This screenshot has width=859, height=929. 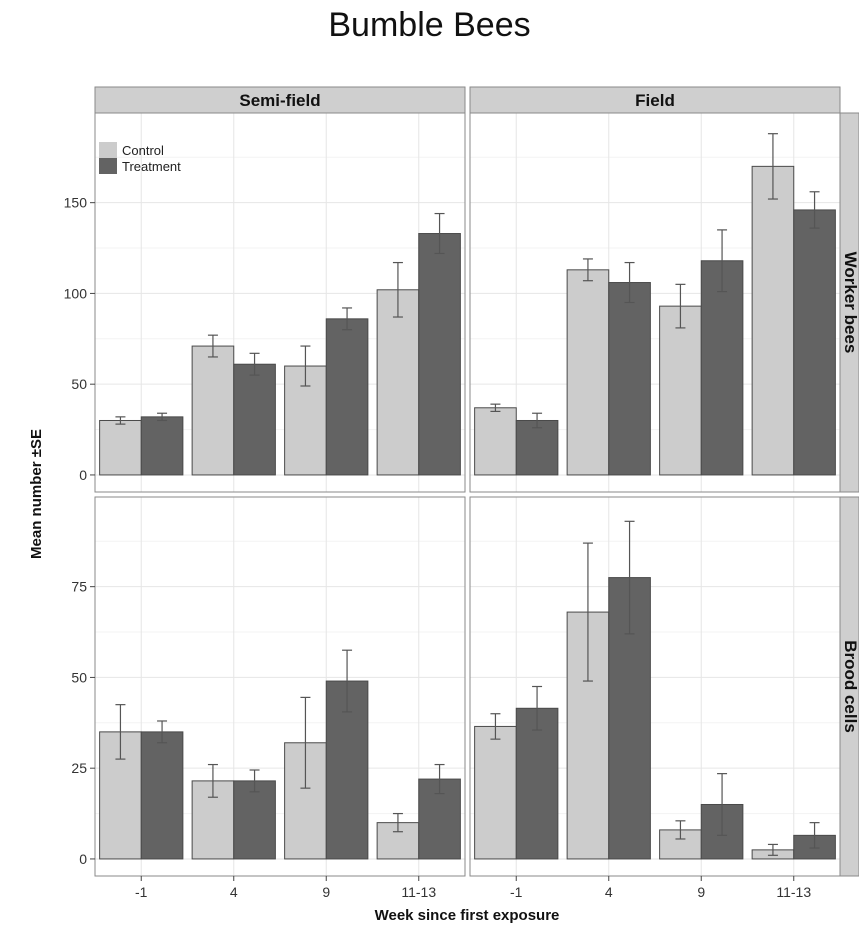 I want to click on y-axis-title: Mean number ±SE, so click(x=36, y=494).